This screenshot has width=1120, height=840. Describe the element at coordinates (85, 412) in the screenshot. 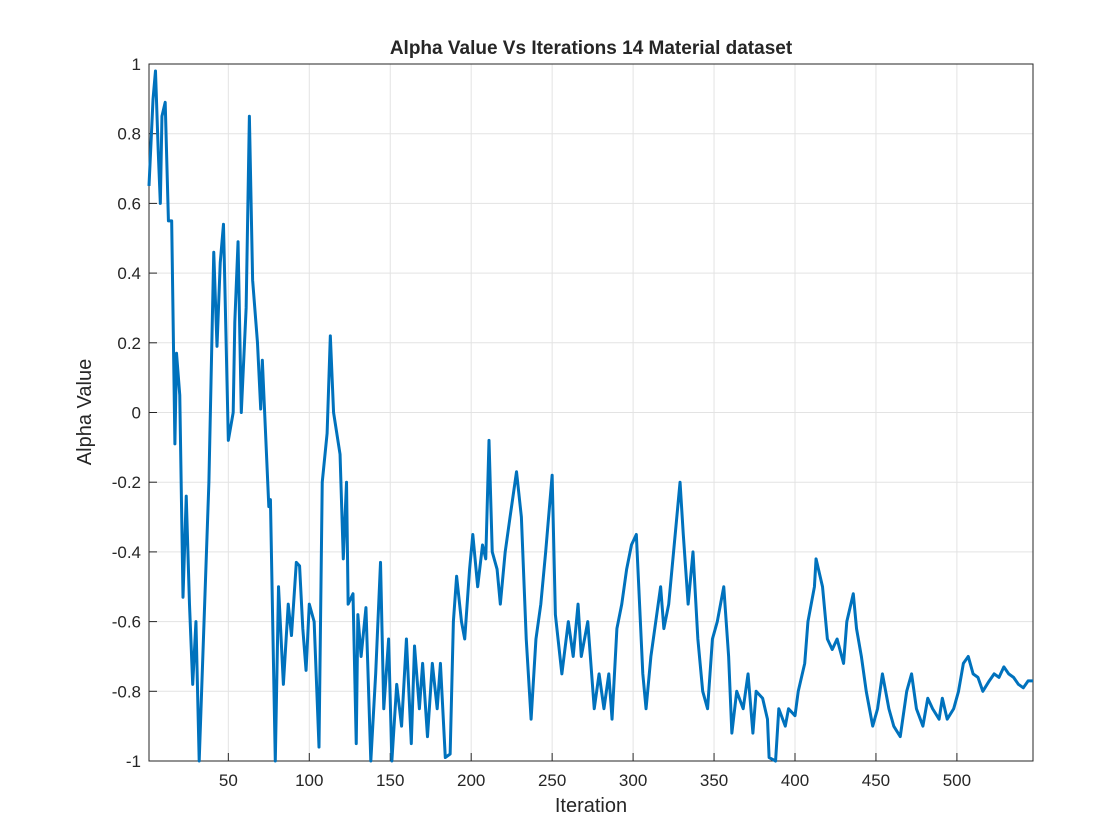

I see `y-axis-label: Alpha Value` at that location.